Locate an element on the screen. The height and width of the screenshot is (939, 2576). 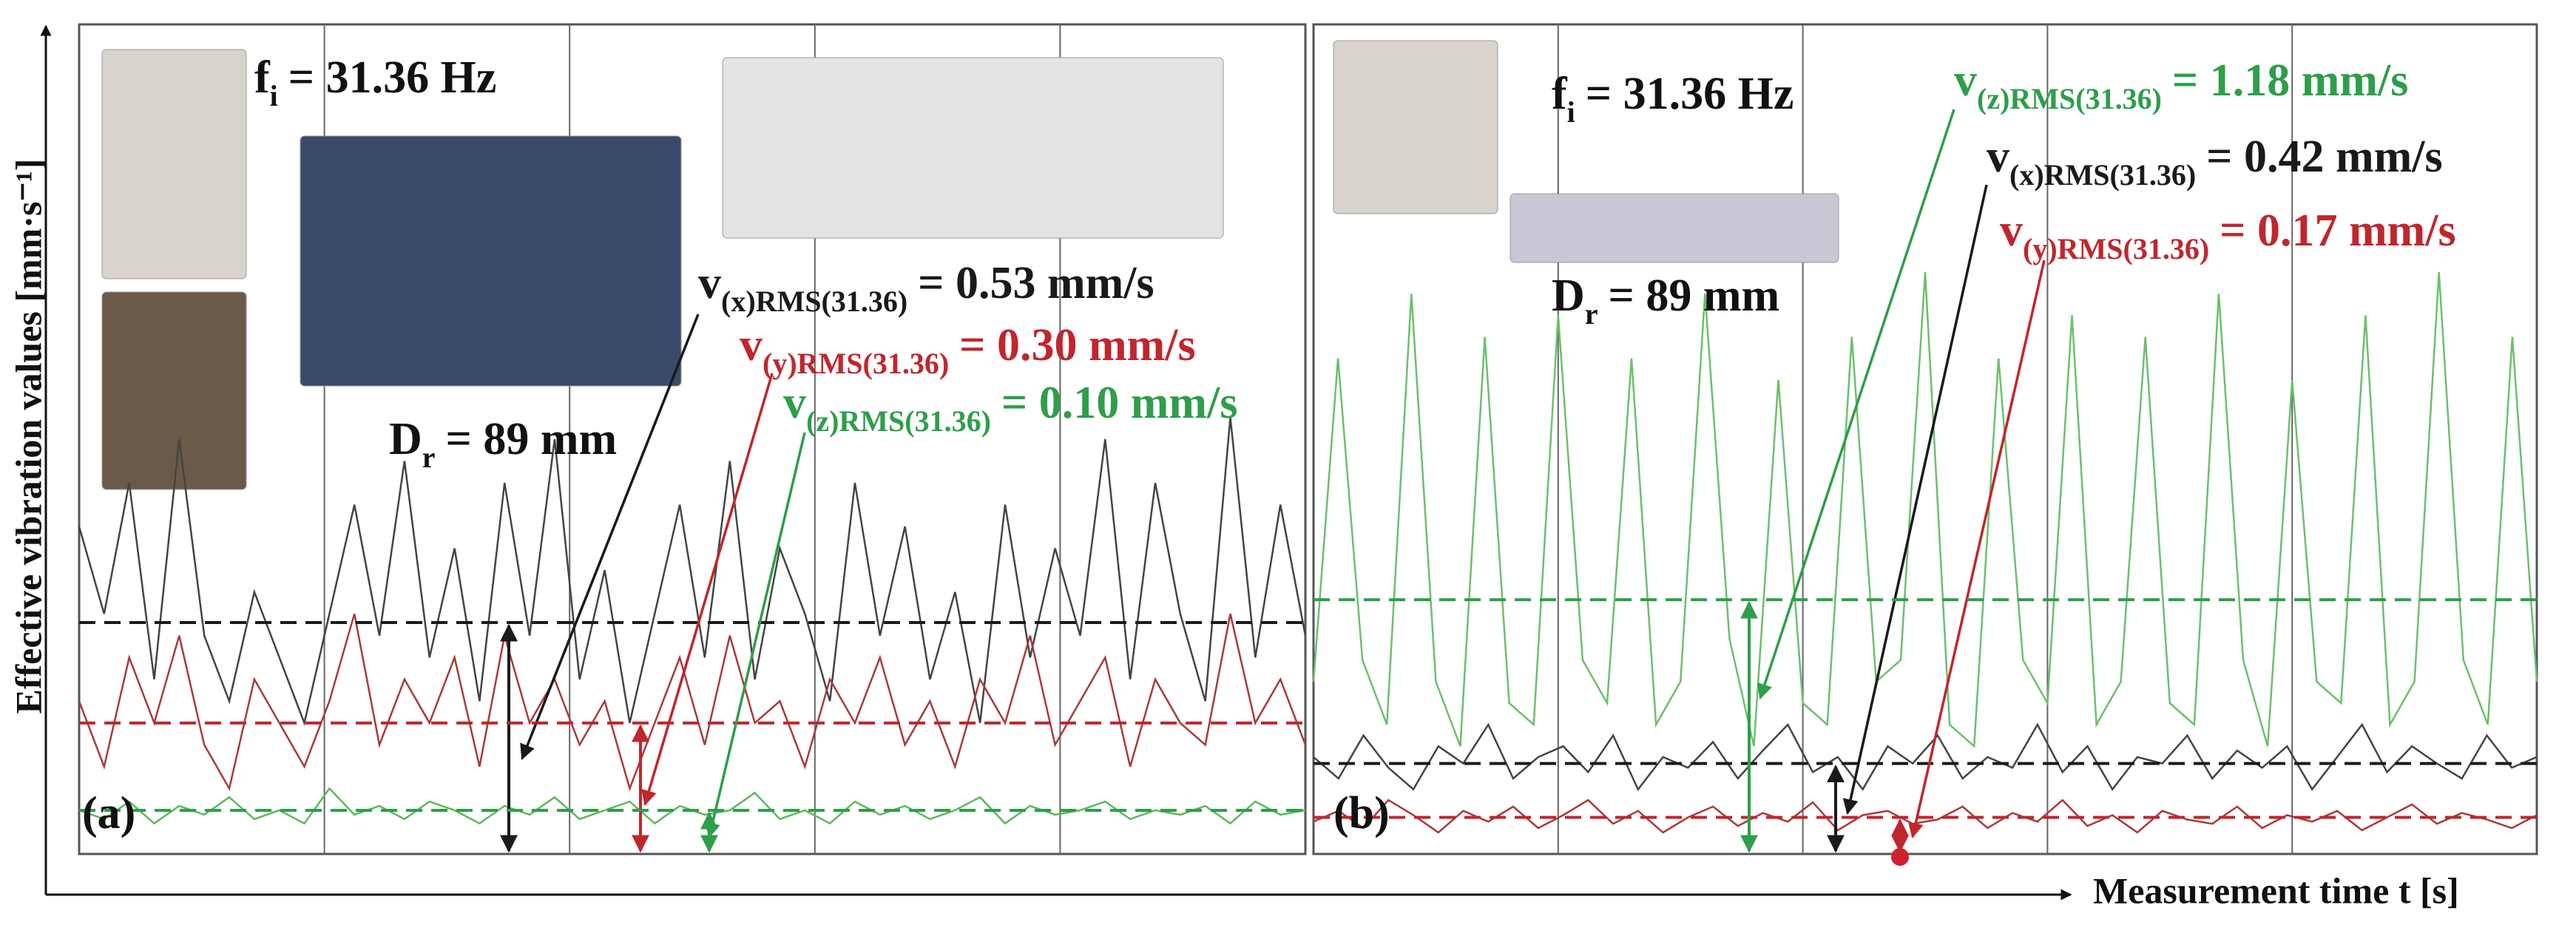
rms-label-text: = 1.18 mm/s is located at coordinates (2290, 80).